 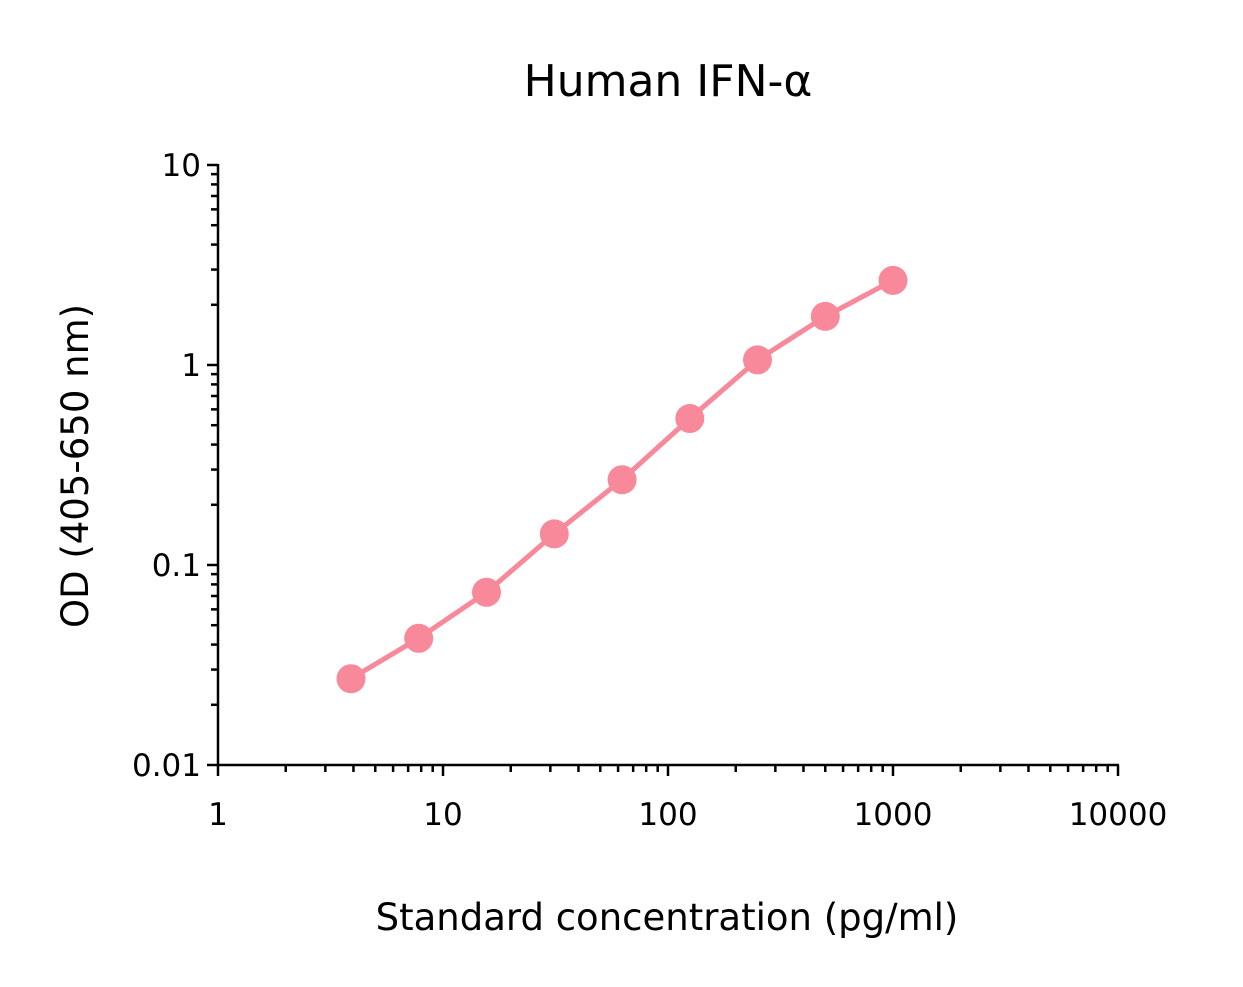 I want to click on x-tick-label: 10000, so click(x=1118, y=815).